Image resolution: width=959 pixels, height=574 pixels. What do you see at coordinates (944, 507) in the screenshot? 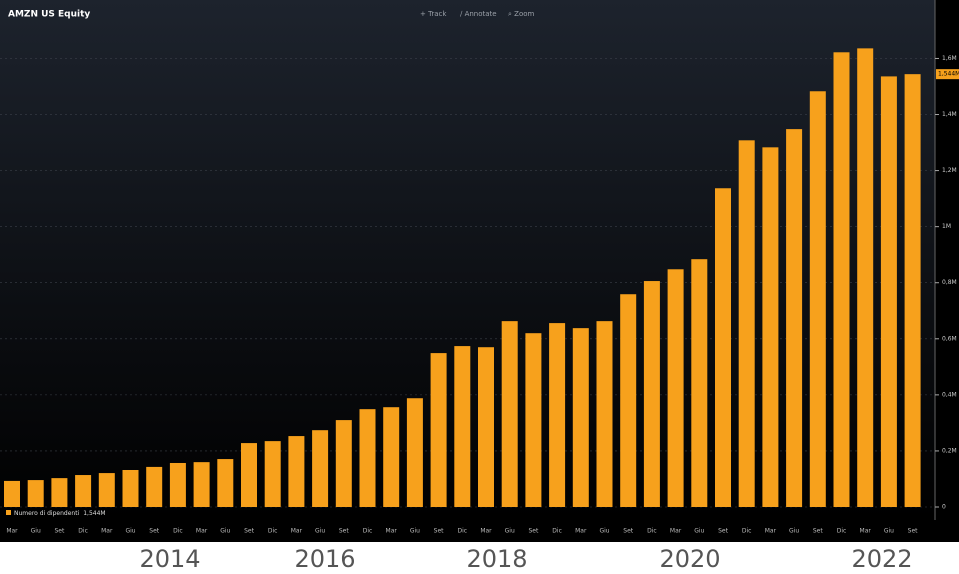
I see `y-tick-label: 0` at bounding box center [944, 507].